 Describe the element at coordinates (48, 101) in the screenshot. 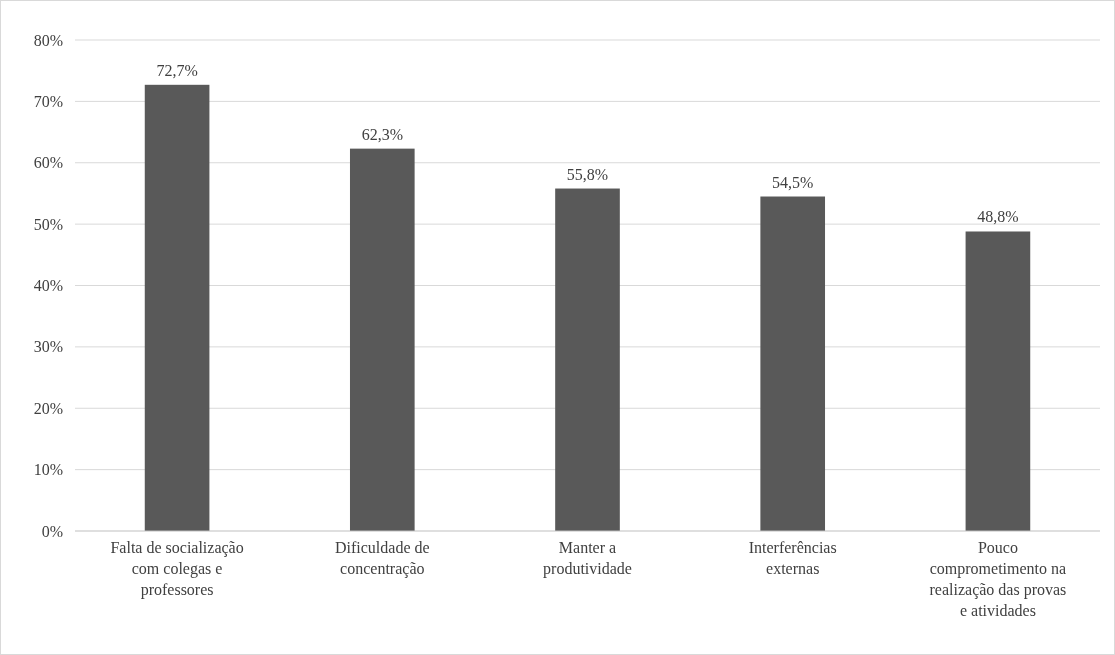

I see `y-tick-label: 70%` at that location.